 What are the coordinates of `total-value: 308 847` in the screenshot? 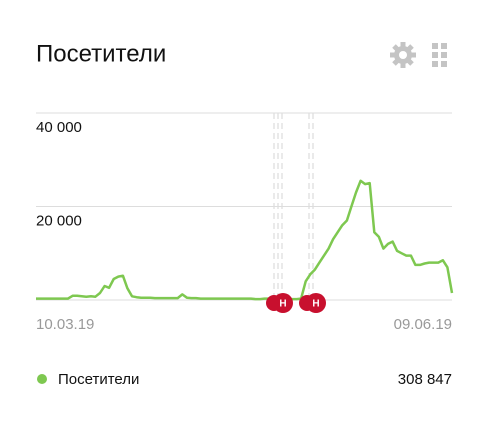 It's located at (425, 379).